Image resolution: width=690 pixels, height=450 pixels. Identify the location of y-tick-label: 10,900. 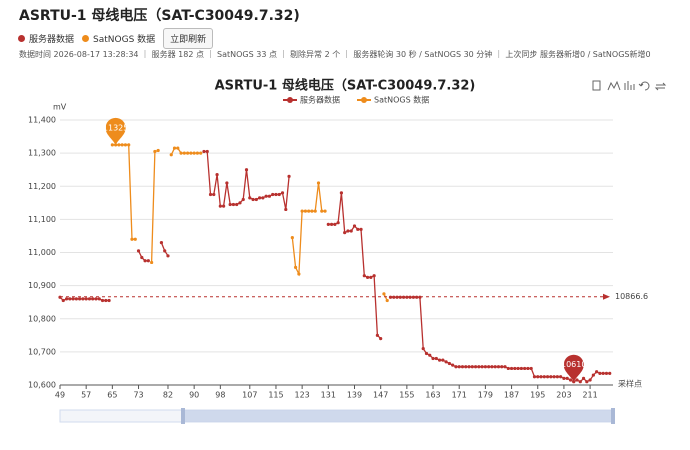
(42, 285).